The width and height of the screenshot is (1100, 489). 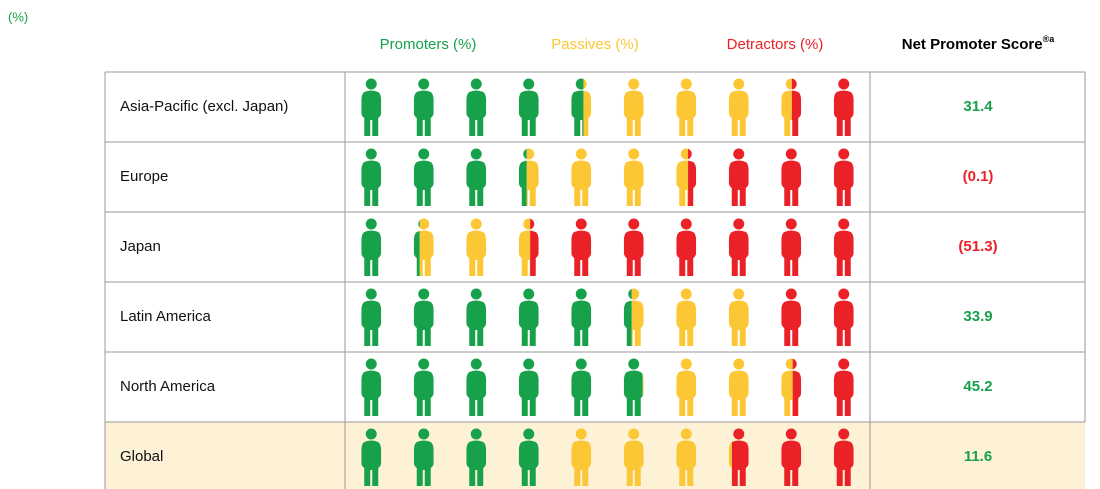 What do you see at coordinates (972, 44) in the screenshot?
I see `score-header: Net Promoter Score` at bounding box center [972, 44].